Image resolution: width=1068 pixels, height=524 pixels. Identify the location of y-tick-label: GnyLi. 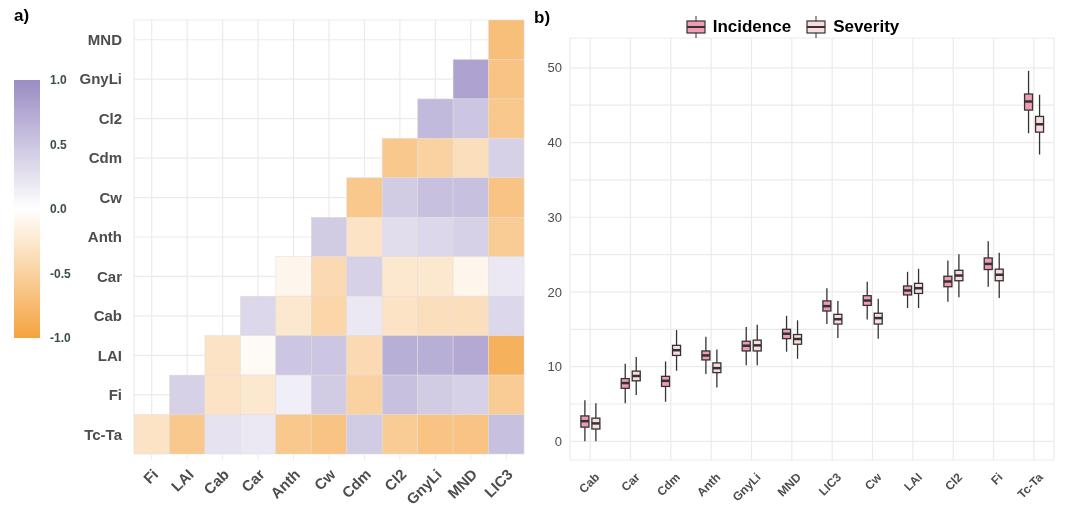
(100, 79).